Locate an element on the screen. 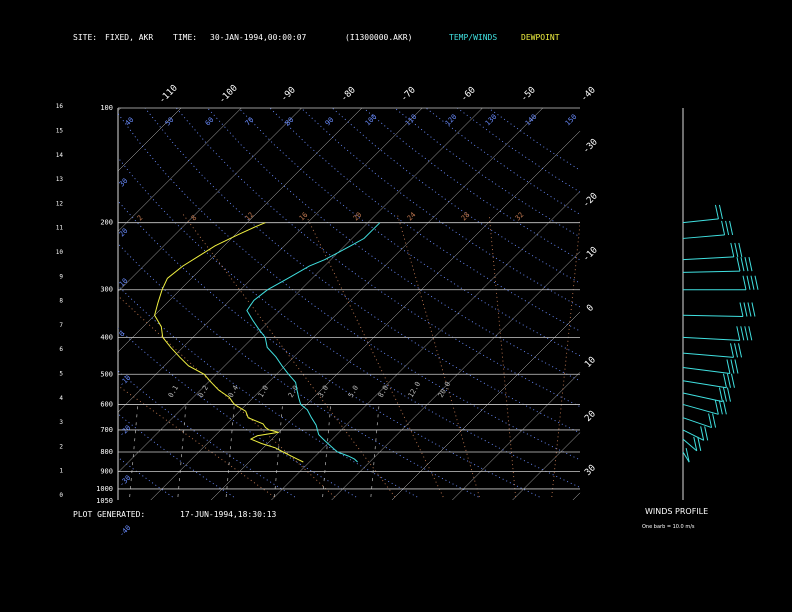 Image resolution: width=792 pixels, height=612 pixels. height-km-label: 12 is located at coordinates (60, 203).